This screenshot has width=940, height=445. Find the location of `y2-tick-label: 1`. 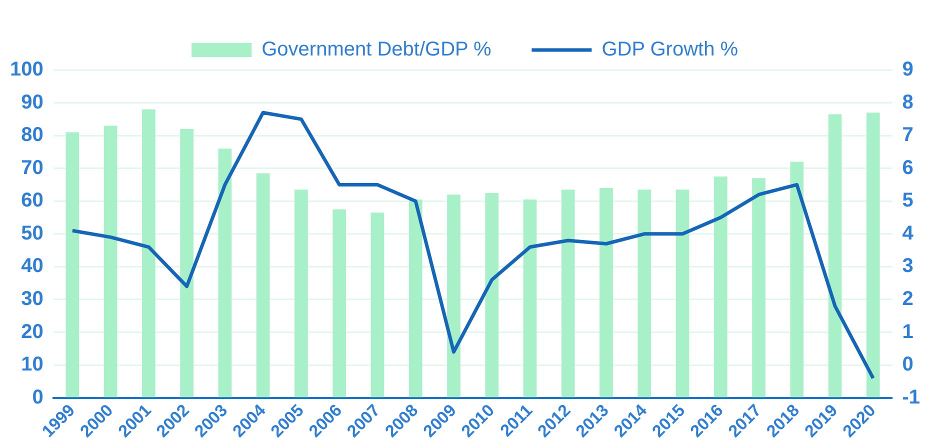

y2-tick-label: 1 is located at coordinates (908, 331).